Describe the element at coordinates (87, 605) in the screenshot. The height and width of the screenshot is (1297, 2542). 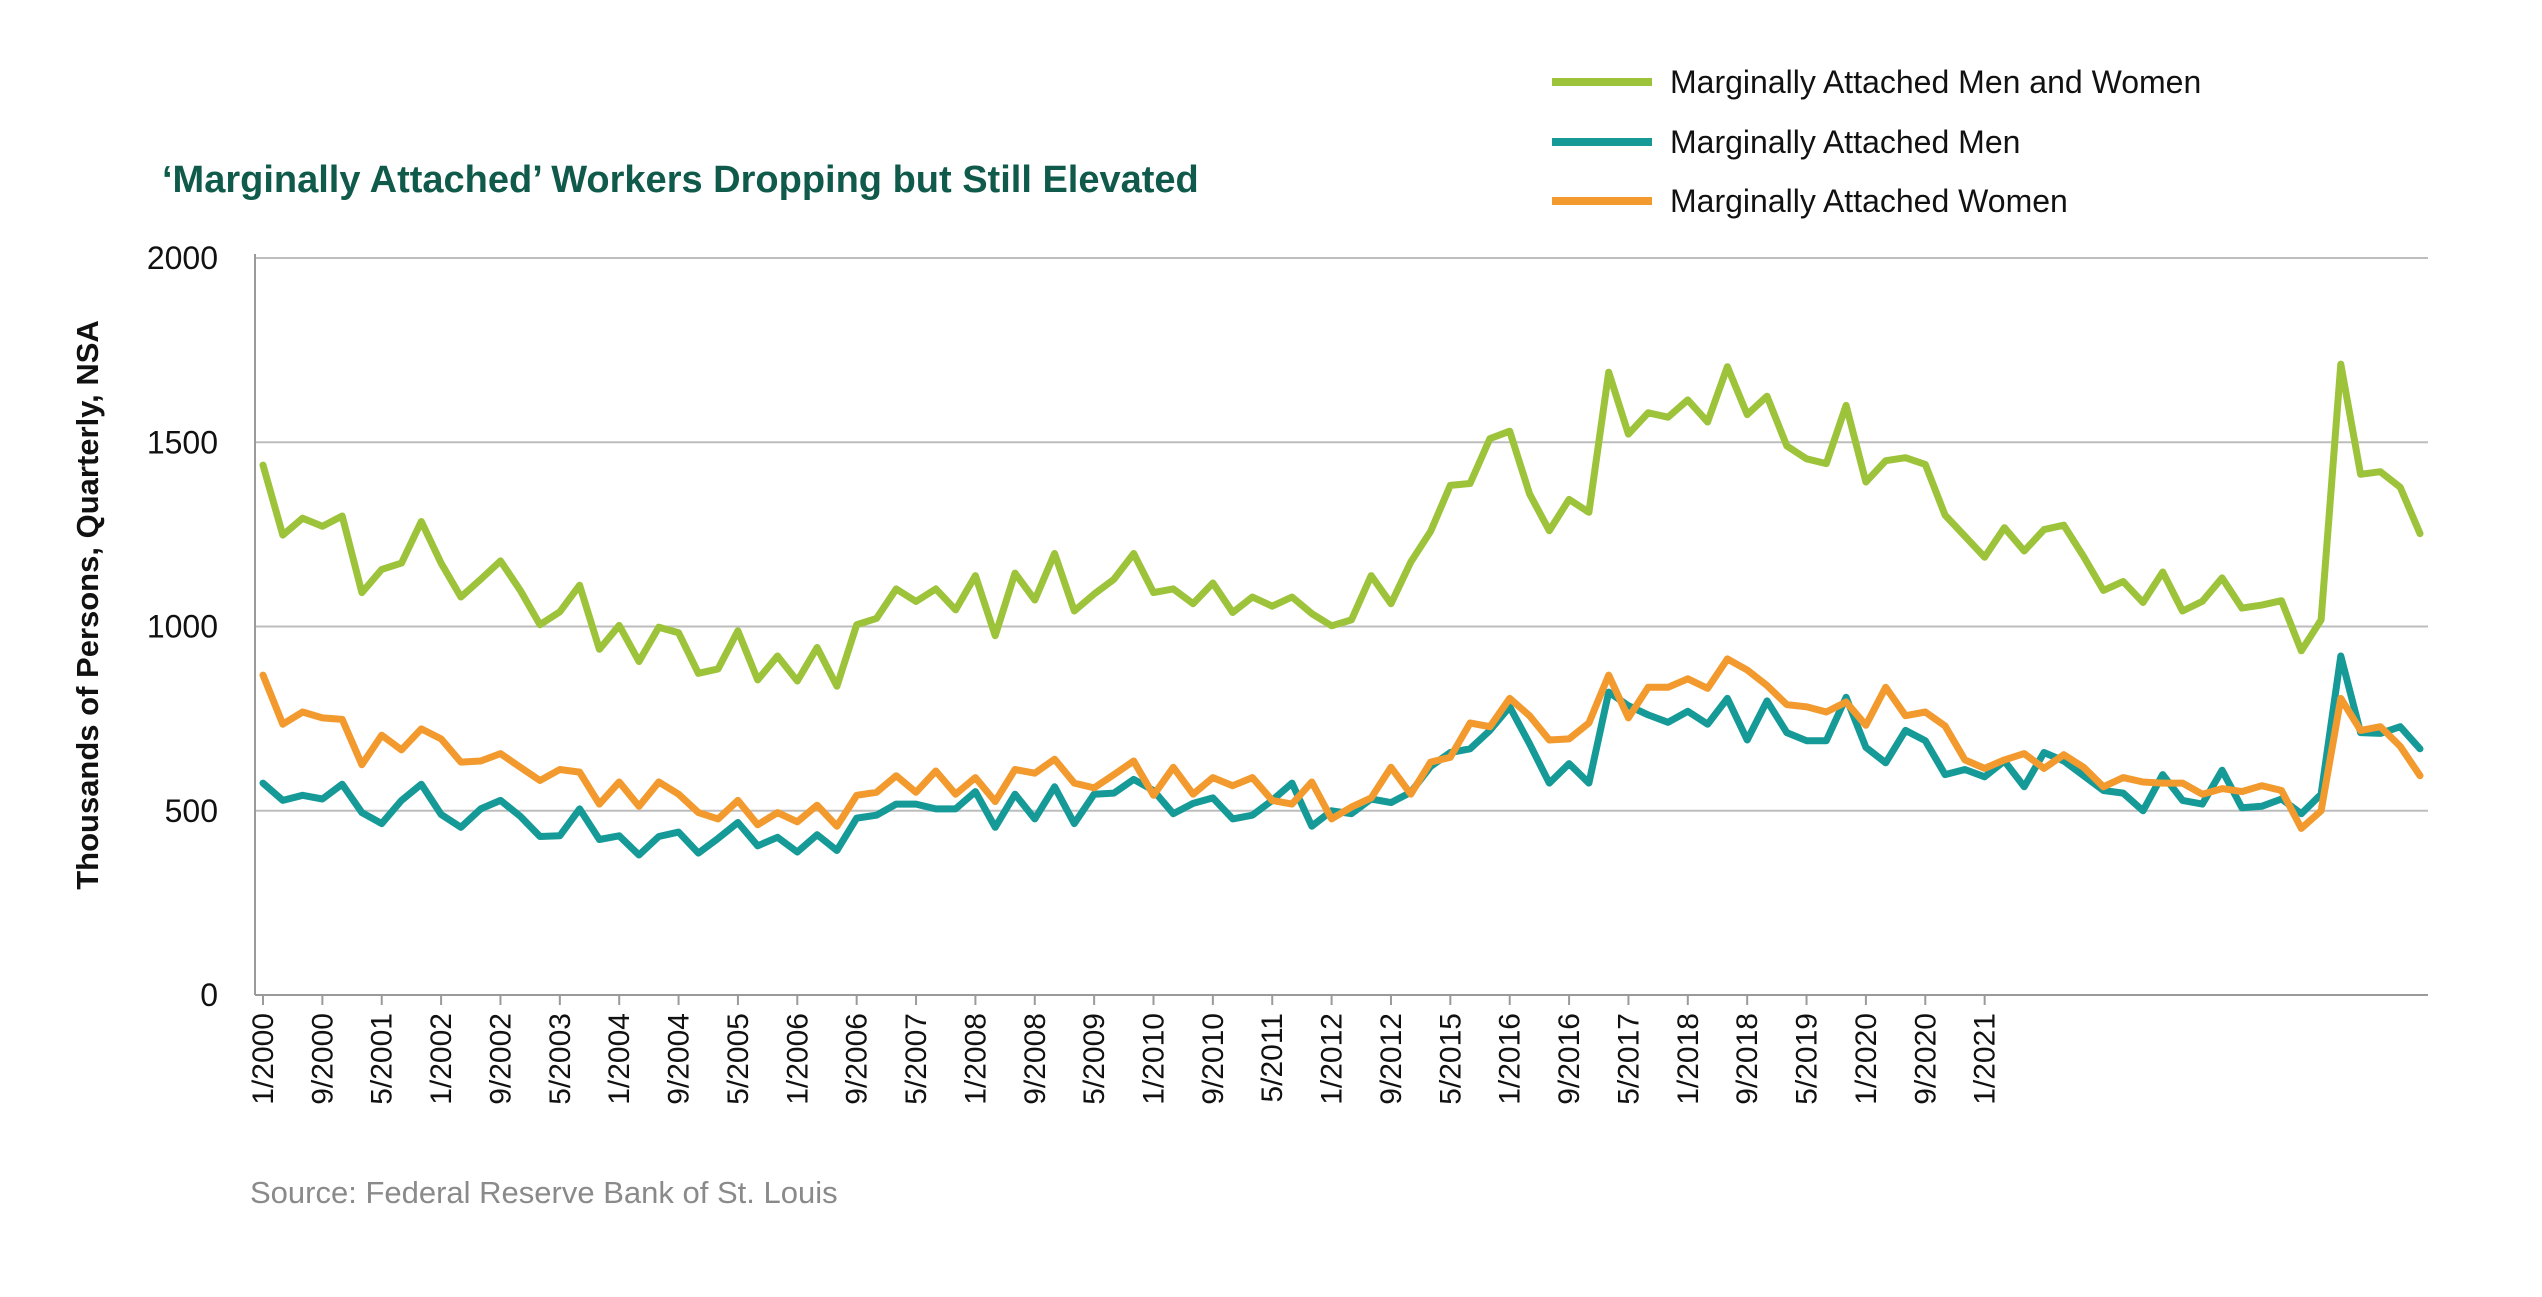
I see `y-axis-label: Thousands of Persons, Quarterly, NSA` at that location.